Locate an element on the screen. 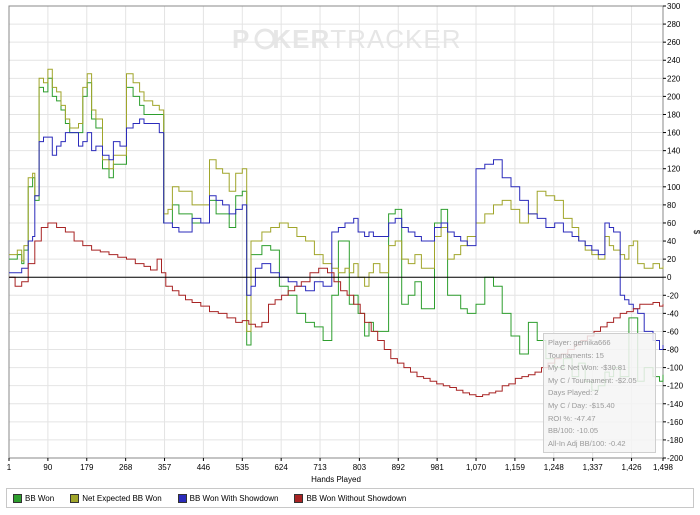 This screenshot has width=700, height=515. x-tick-label: 981 is located at coordinates (437, 467).